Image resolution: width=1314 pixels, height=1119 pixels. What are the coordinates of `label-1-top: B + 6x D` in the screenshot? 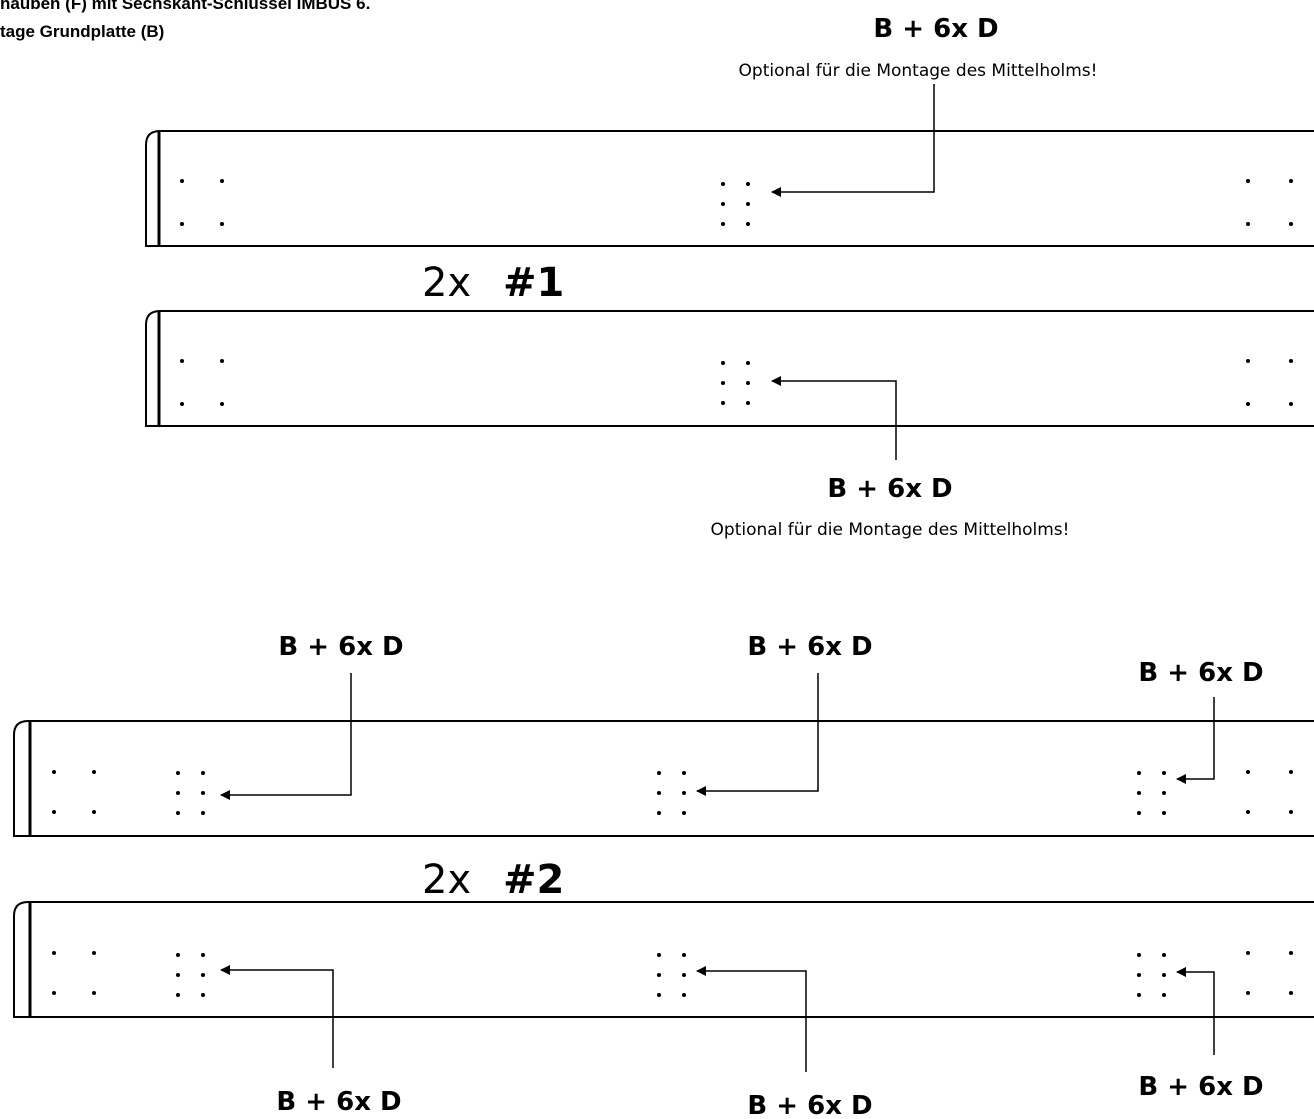 It's located at (935, 29).